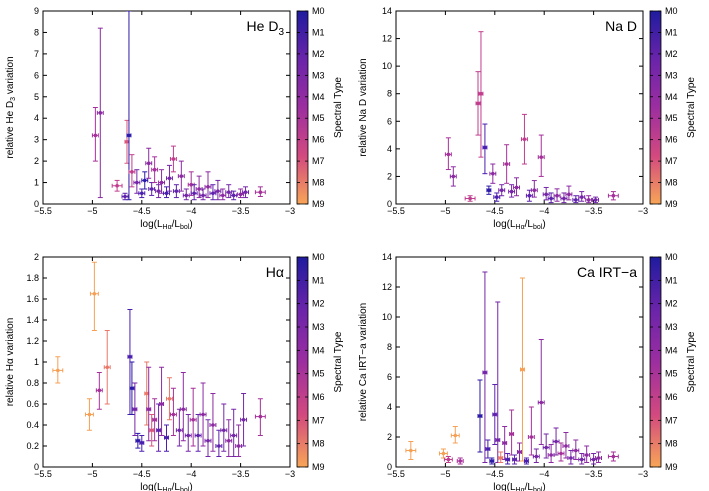 This screenshot has width=709, height=491. I want to click on colorbar-tick-label: M9, so click(671, 204).